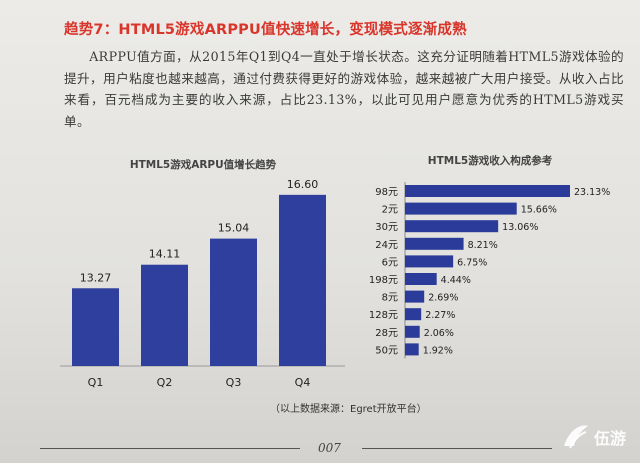  Describe the element at coordinates (383, 280) in the screenshot. I see `revenue-category-label: 198元` at that location.